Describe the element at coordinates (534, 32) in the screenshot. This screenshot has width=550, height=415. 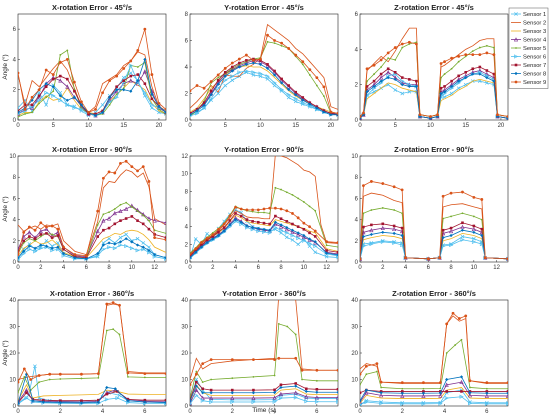
I see `legend-label-sensor-3: Sensor 3` at that location.